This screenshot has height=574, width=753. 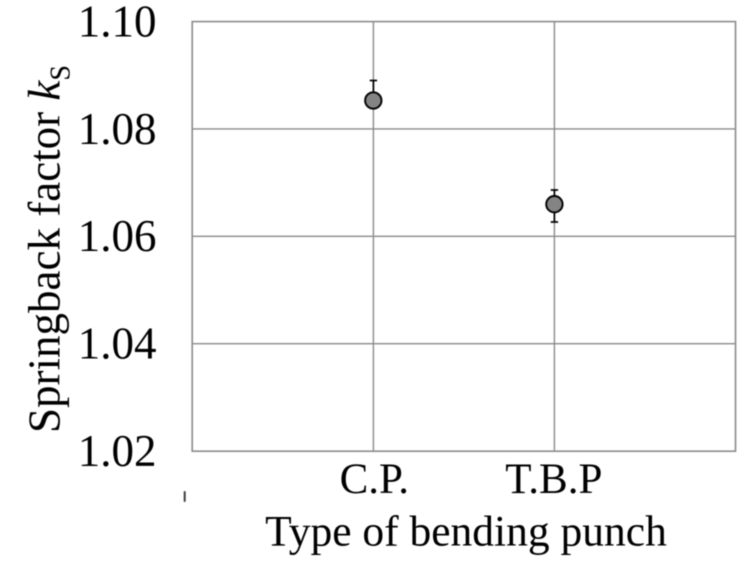 What do you see at coordinates (466, 532) in the screenshot?
I see `svg-text: Type of bending punch` at bounding box center [466, 532].